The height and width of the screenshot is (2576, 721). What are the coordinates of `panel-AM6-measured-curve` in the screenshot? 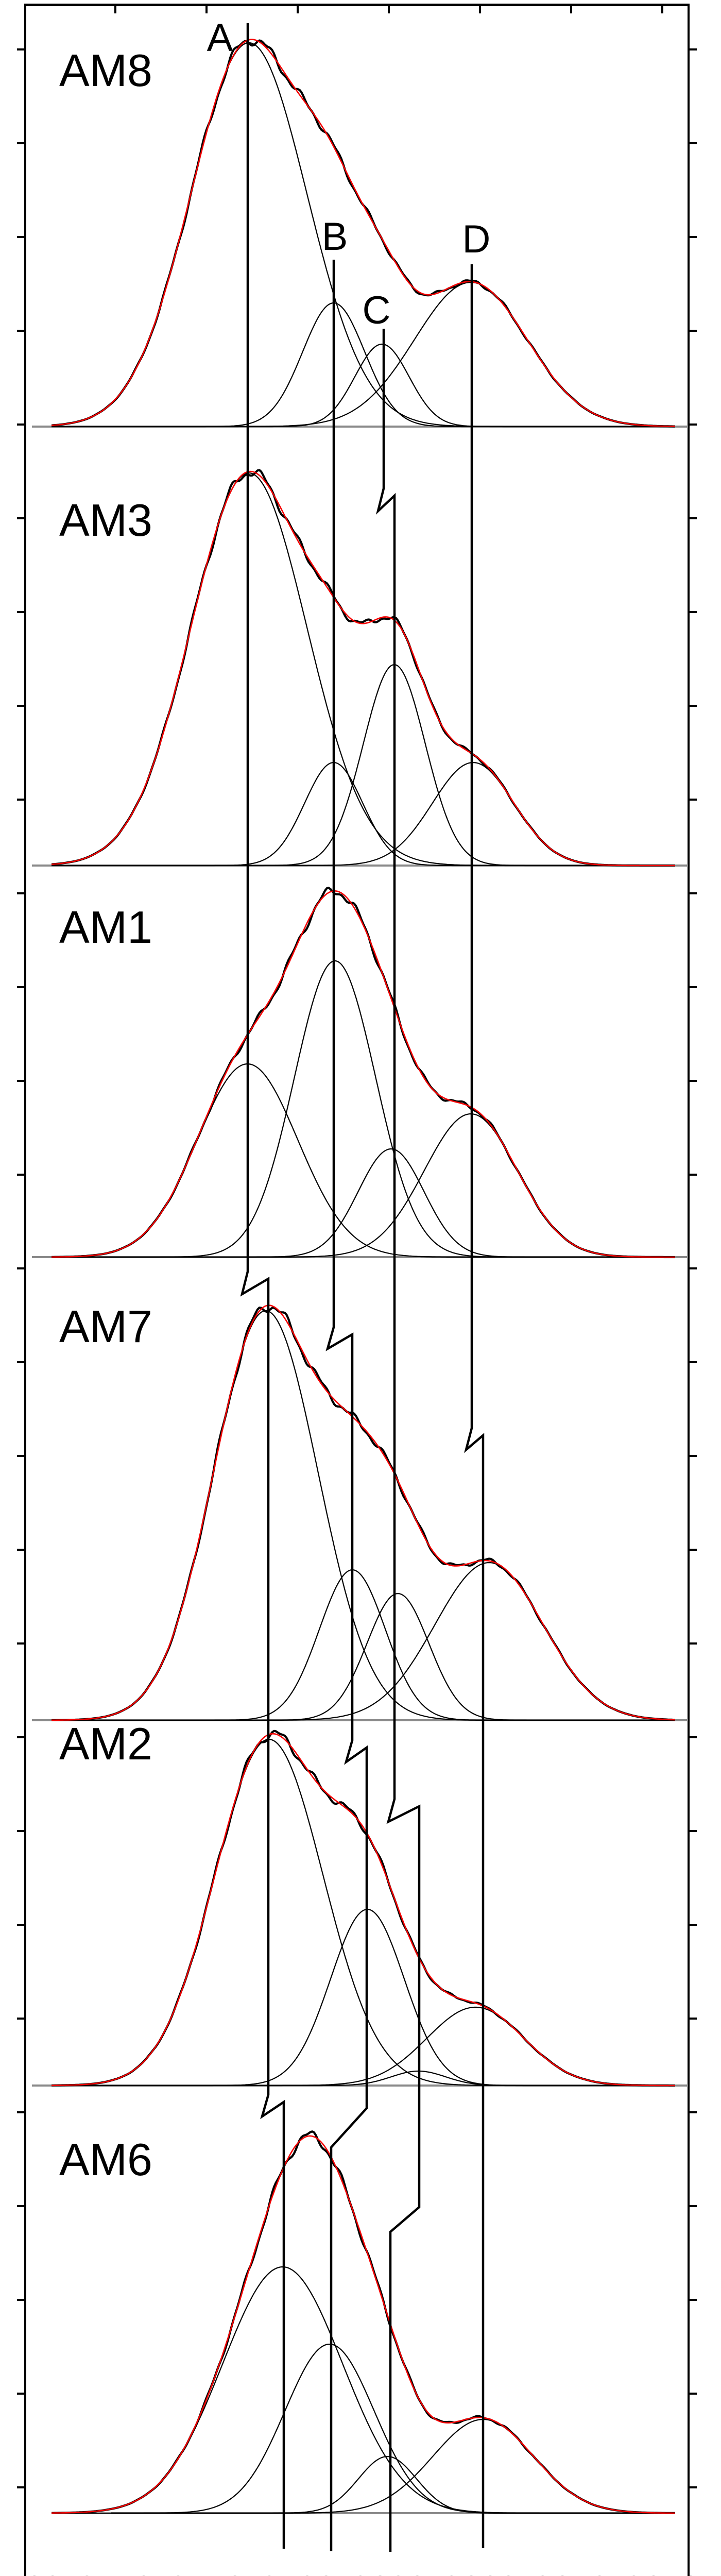 It's located at (363, 2322).